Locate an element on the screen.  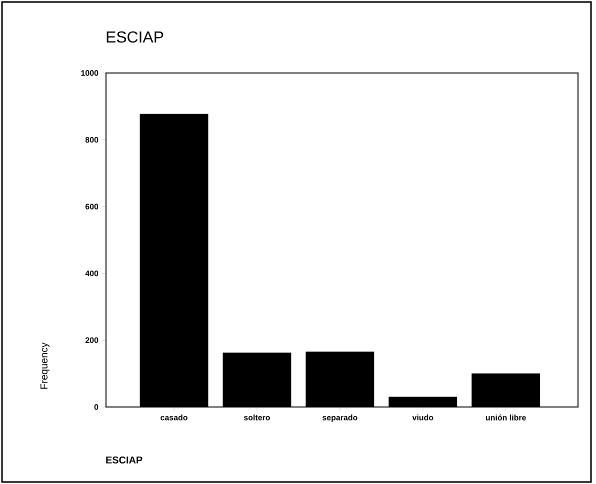
chart-title: ESCIAP is located at coordinates (135, 37).